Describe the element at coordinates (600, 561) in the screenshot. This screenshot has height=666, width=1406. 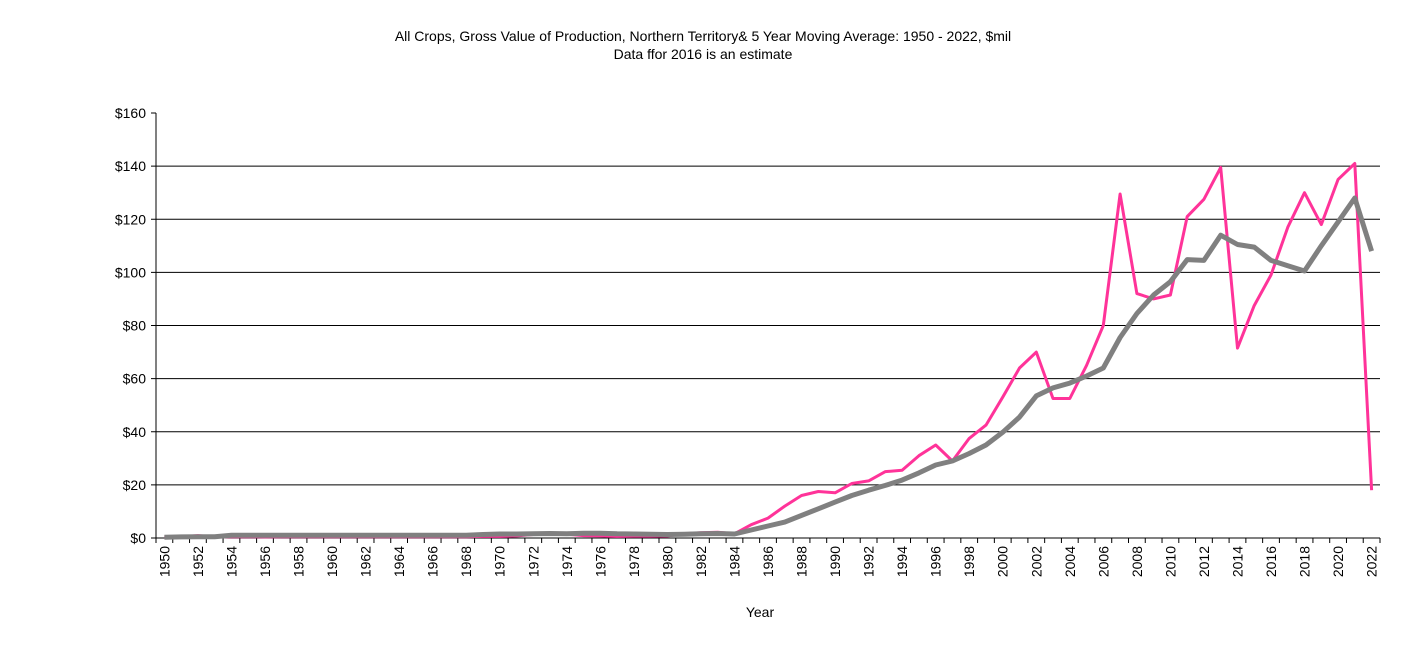
I see `x-tick-label: 1976` at that location.